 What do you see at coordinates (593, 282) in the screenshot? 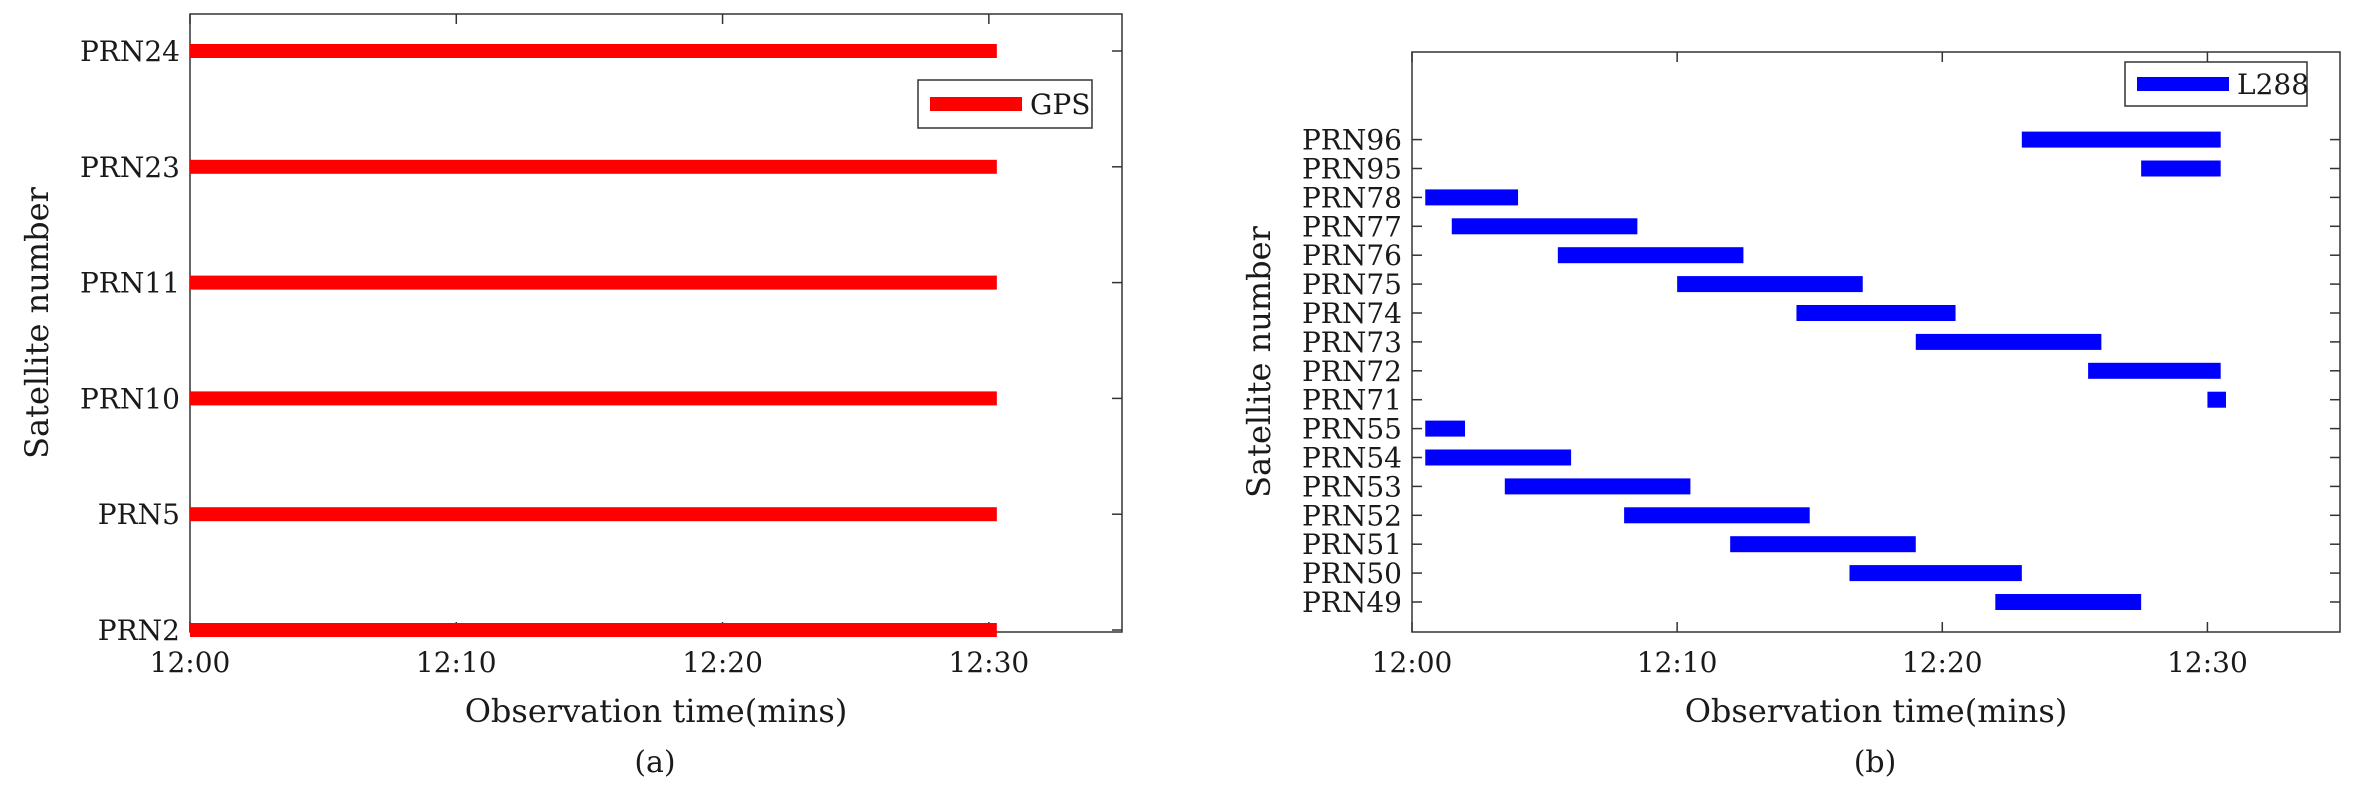
I see `visibility-bar-prn11` at bounding box center [593, 282].